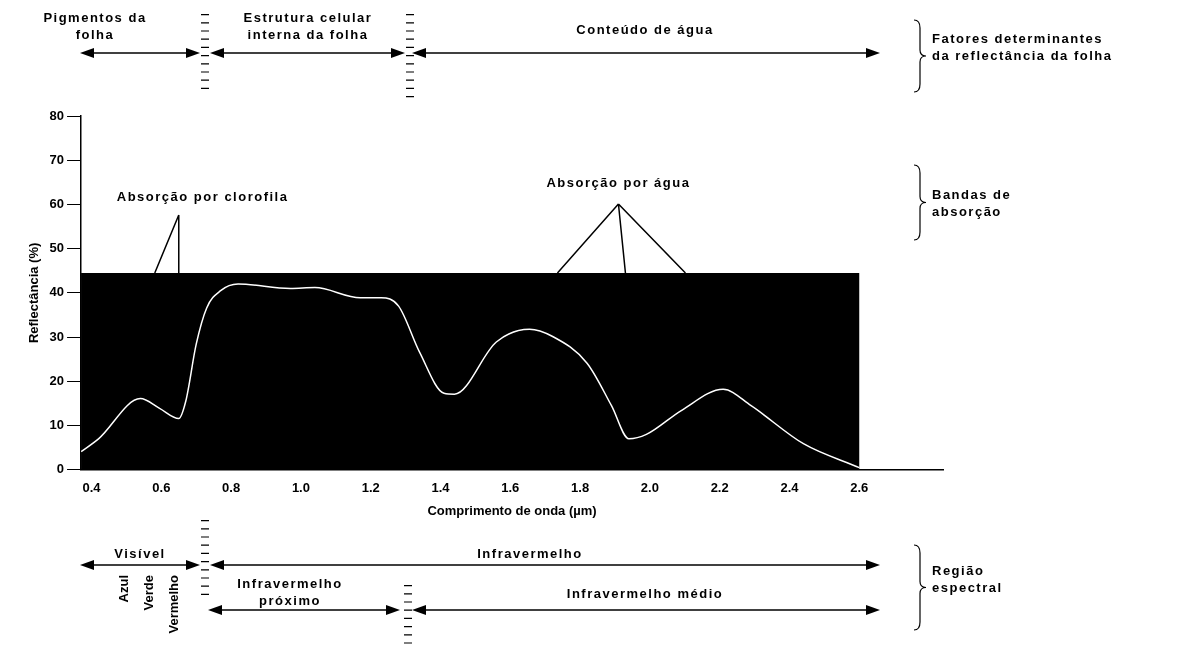  I want to click on text: Região espectral, so click(968, 579).